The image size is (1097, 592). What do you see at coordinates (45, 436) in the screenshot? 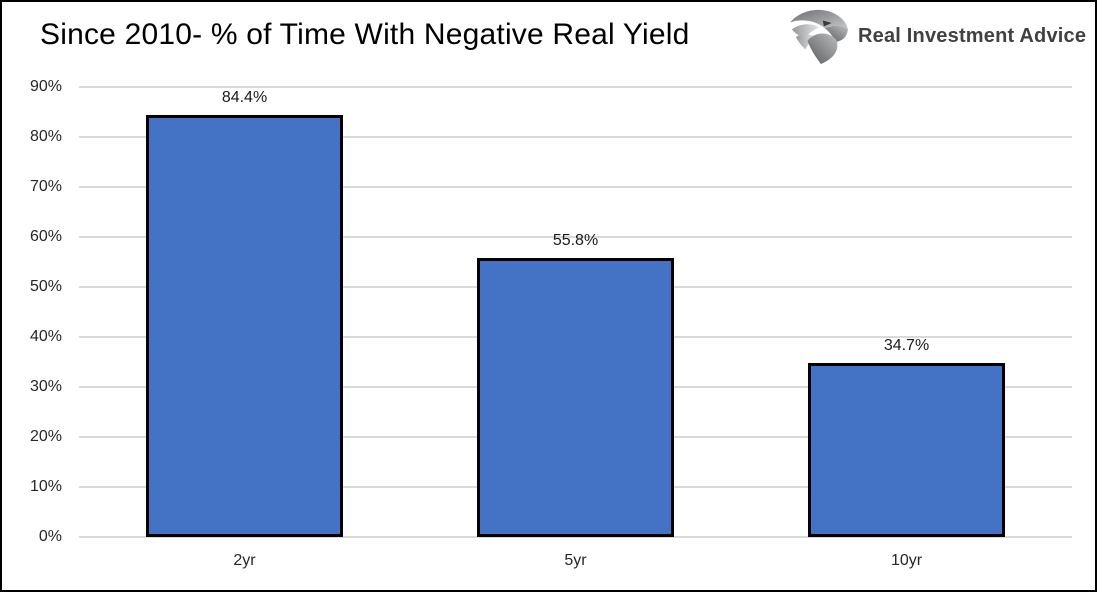
I see `y-tick-label-20%: 20%` at bounding box center [45, 436].